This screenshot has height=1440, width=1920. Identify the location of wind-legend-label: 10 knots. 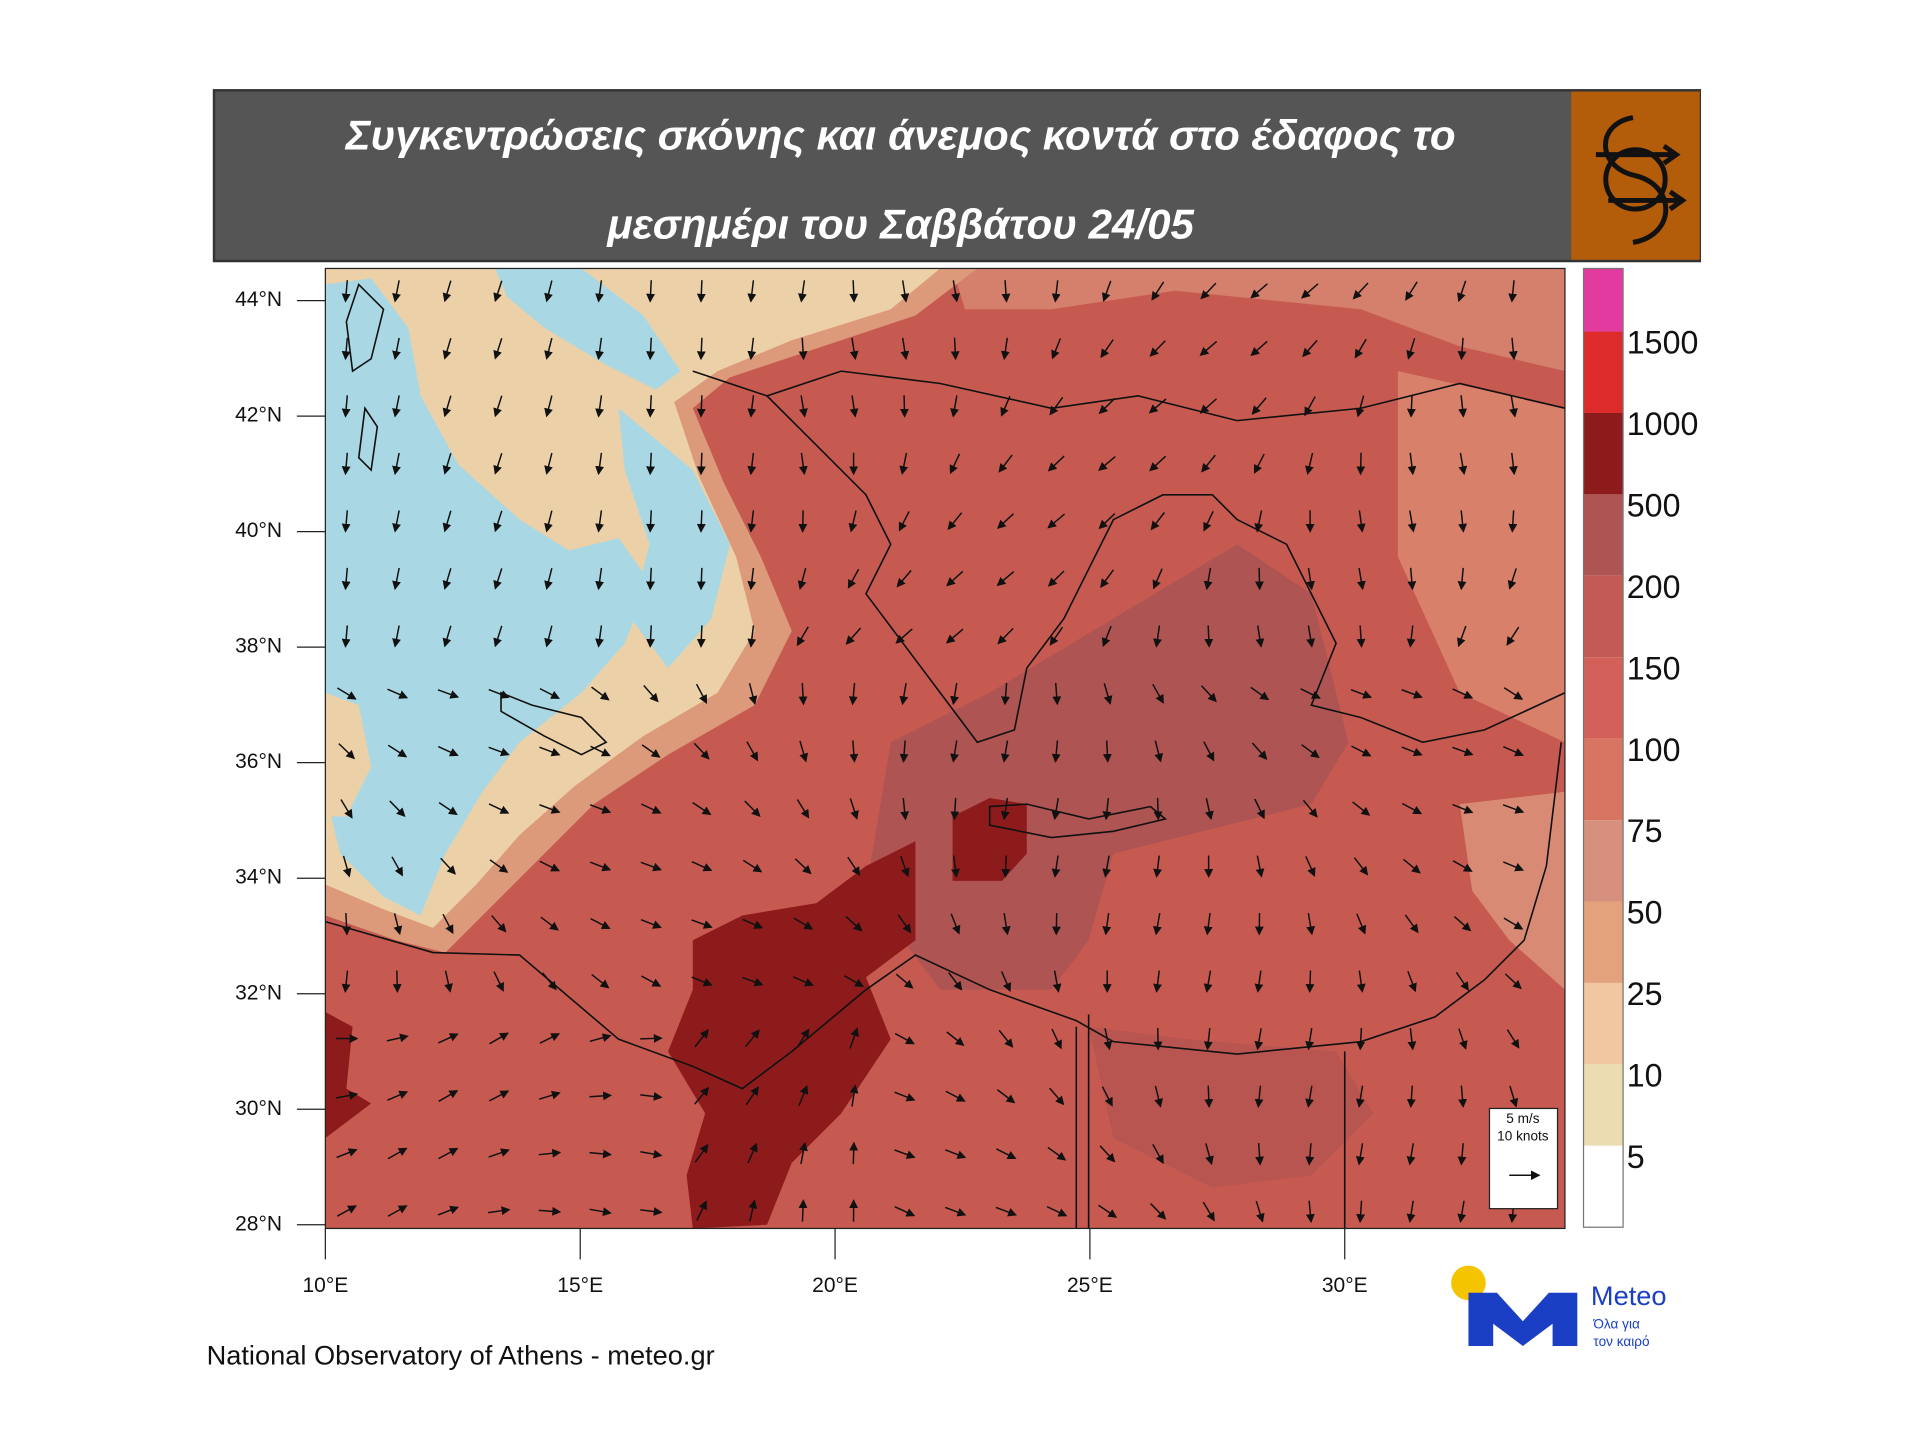
(1523, 1136).